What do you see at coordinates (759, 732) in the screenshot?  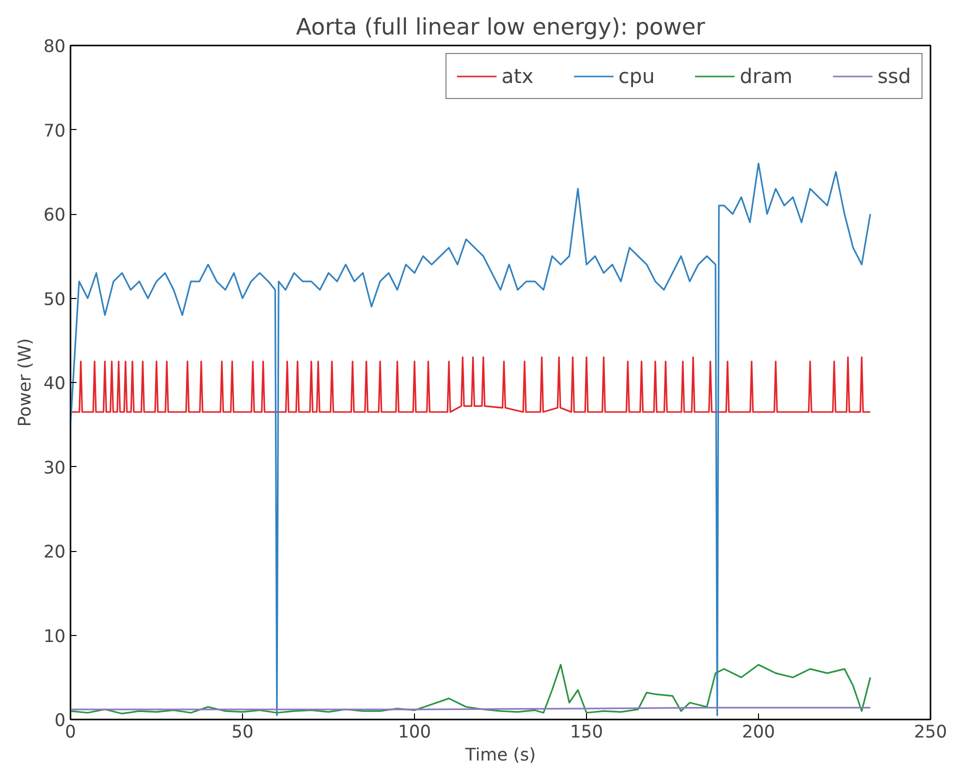 I see `x-tick-label: 200` at bounding box center [759, 732].